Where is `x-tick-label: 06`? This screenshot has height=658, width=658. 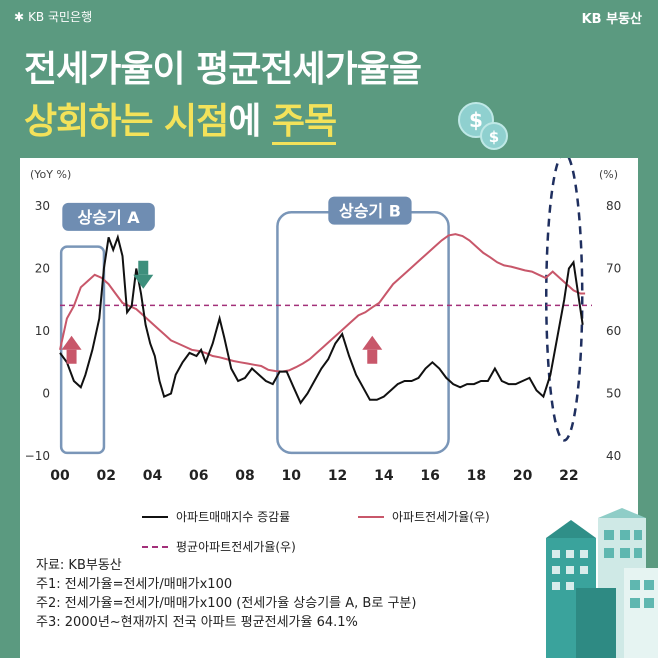 x-tick-label: 06 is located at coordinates (198, 476).